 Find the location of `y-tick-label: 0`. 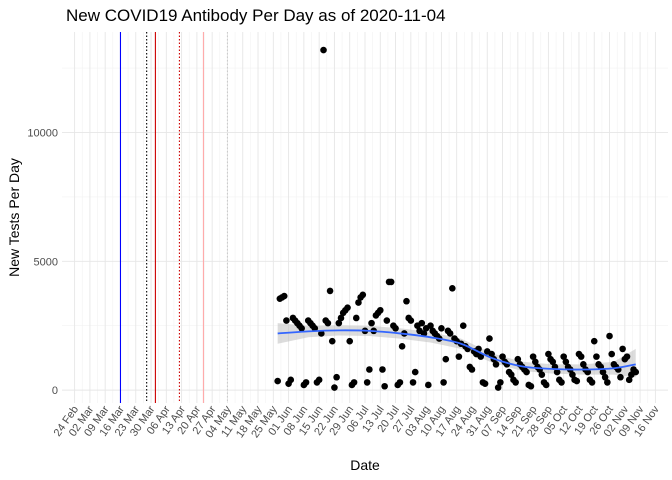

y-tick-label: 0 is located at coordinates (55, 391).